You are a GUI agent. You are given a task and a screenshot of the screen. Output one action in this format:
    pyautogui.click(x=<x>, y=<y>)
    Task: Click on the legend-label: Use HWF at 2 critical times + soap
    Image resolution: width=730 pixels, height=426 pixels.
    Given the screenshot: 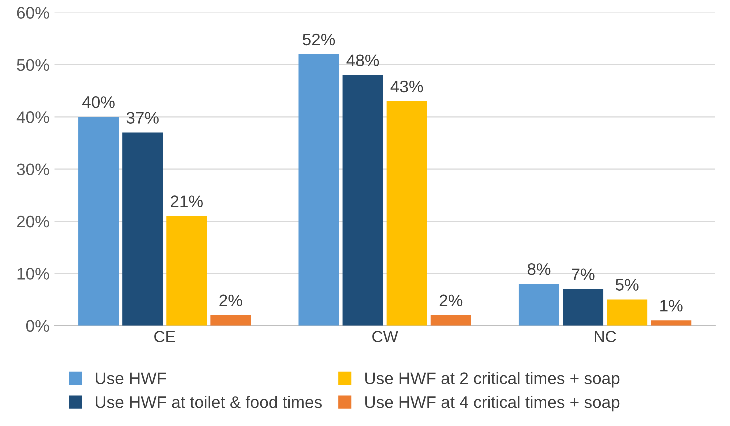 What is the action you would take?
    pyautogui.click(x=493, y=380)
    